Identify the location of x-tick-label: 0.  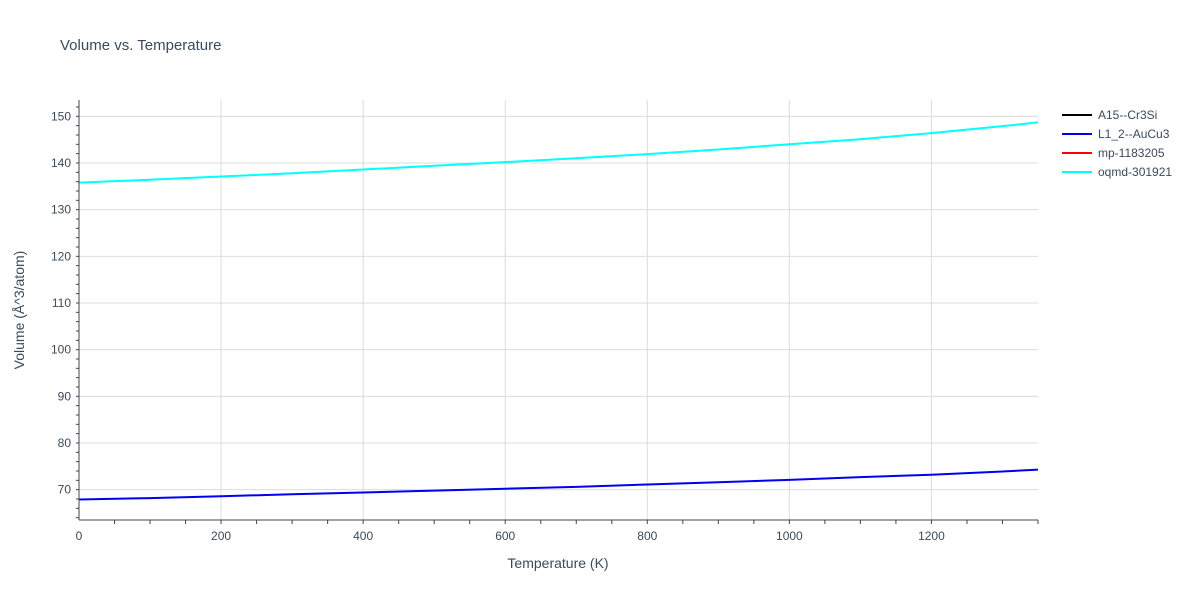
(79, 536).